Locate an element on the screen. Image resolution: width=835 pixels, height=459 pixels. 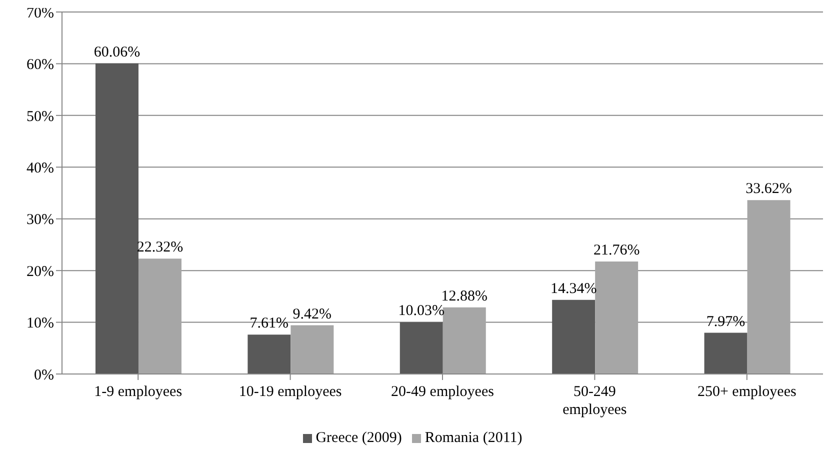
x-tick-label: 50-249 employees is located at coordinates (594, 401).